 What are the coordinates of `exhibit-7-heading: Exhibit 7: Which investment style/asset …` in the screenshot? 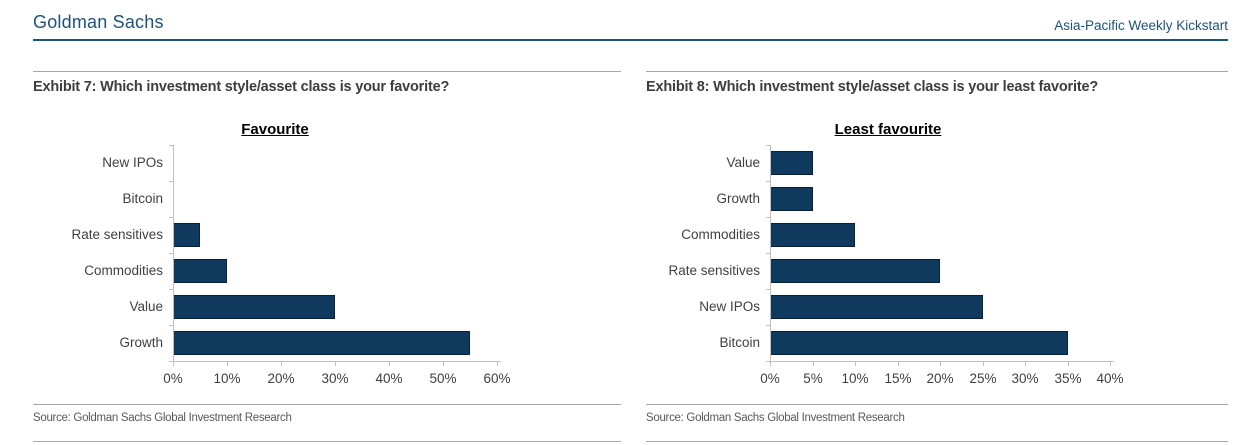 It's located at (241, 87).